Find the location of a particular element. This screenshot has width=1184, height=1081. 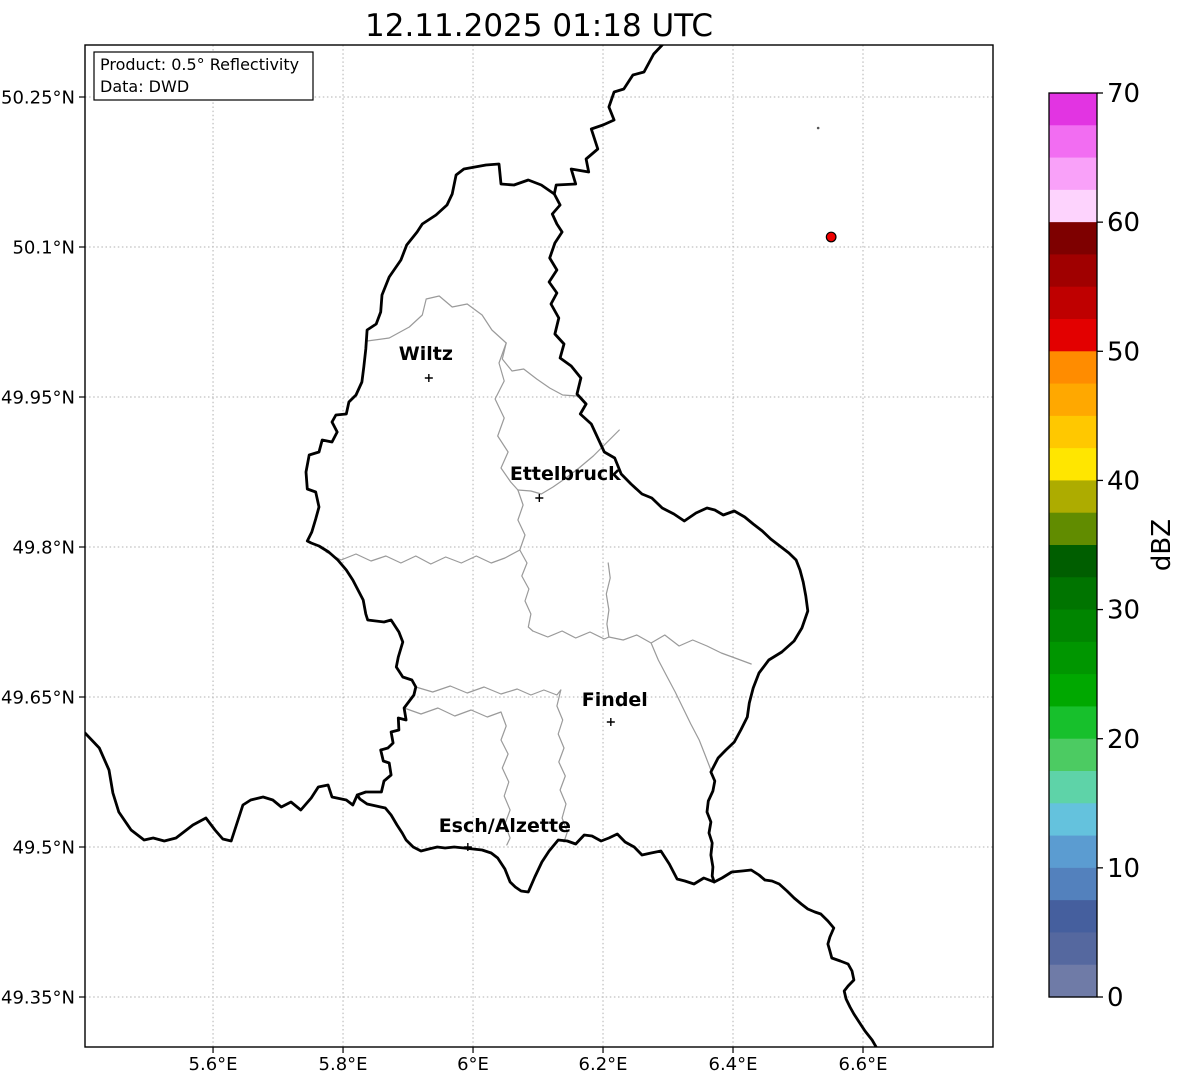

lat-tick-label: 50.25°N is located at coordinates (38, 97).